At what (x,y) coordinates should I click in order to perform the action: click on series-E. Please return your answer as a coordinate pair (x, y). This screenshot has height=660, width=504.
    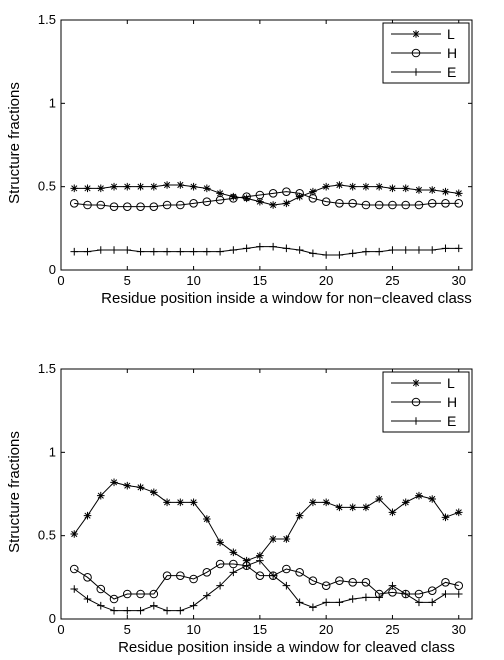
    Looking at the image, I should click on (266, 250).